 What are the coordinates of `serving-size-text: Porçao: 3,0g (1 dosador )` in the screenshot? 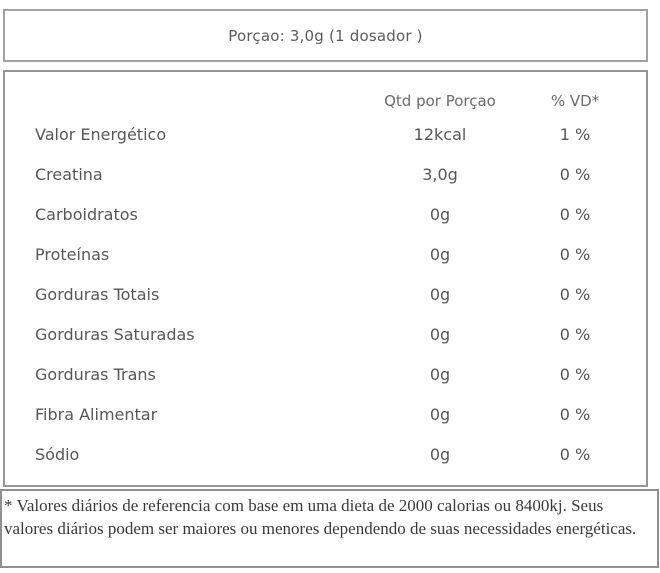 It's located at (325, 35).